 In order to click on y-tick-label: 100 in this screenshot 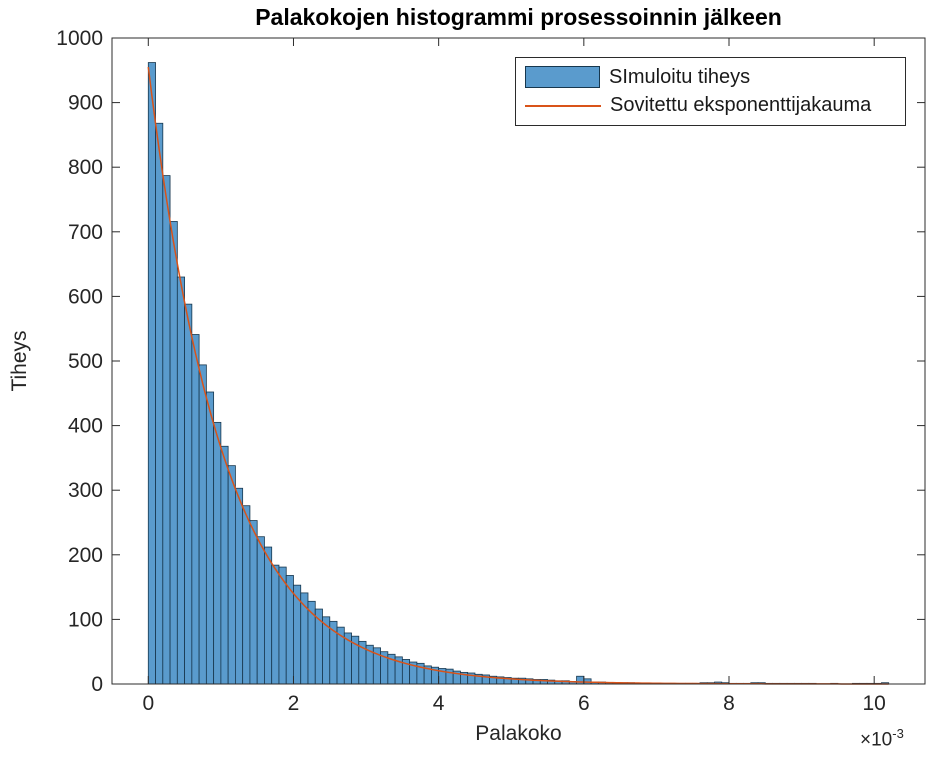, I will do `click(85, 619)`.